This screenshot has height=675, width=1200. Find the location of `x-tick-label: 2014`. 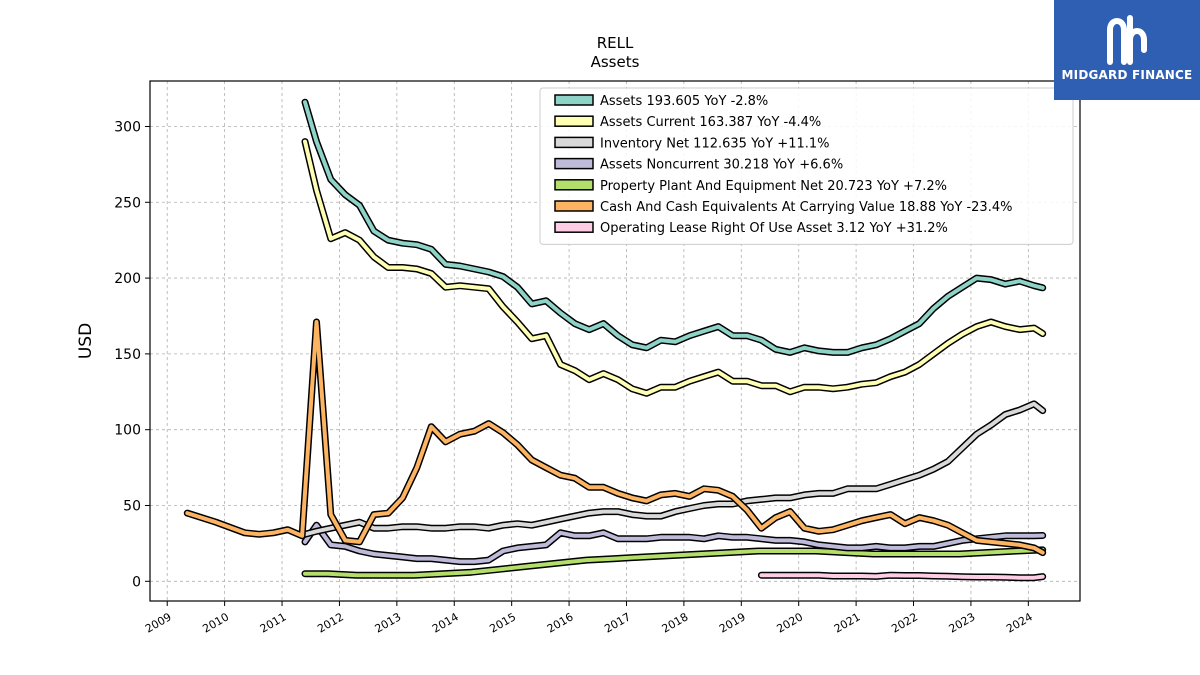

x-tick-label: 2014 is located at coordinates (445, 622).